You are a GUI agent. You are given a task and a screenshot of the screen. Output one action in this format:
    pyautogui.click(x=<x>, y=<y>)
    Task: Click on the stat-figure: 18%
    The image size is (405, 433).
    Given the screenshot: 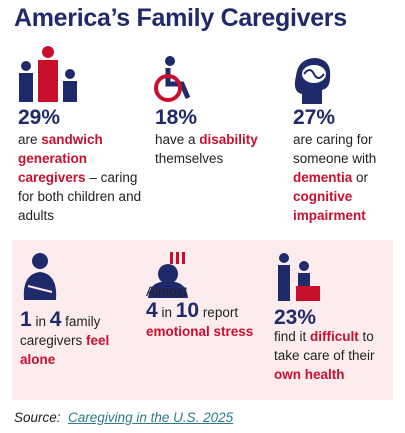 What is the action you would take?
    pyautogui.click(x=176, y=117)
    